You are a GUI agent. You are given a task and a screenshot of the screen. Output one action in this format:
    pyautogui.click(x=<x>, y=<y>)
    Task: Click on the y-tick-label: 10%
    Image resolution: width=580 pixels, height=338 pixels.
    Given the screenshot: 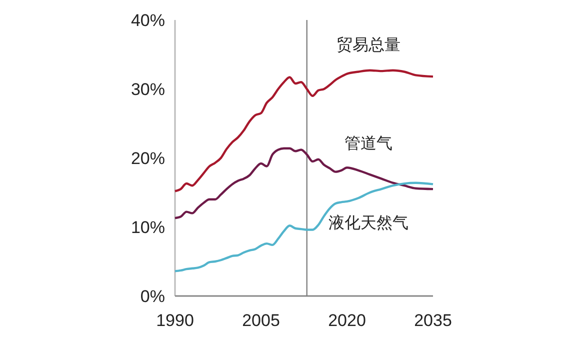 What is the action you would take?
    pyautogui.click(x=147, y=227)
    